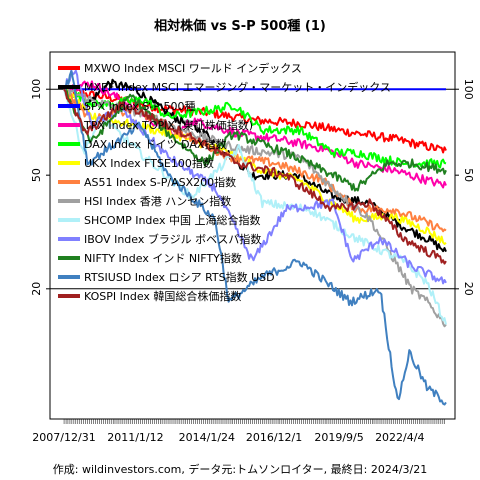  I want to click on legend-entry-5: UKX Index FTSE100指数, so click(149, 163).